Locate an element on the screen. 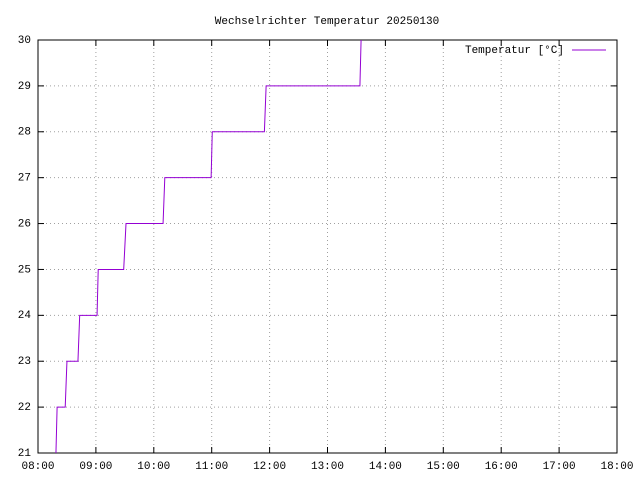 This screenshot has height=480, width=640. x-tick-label: 13:00 is located at coordinates (327, 467).